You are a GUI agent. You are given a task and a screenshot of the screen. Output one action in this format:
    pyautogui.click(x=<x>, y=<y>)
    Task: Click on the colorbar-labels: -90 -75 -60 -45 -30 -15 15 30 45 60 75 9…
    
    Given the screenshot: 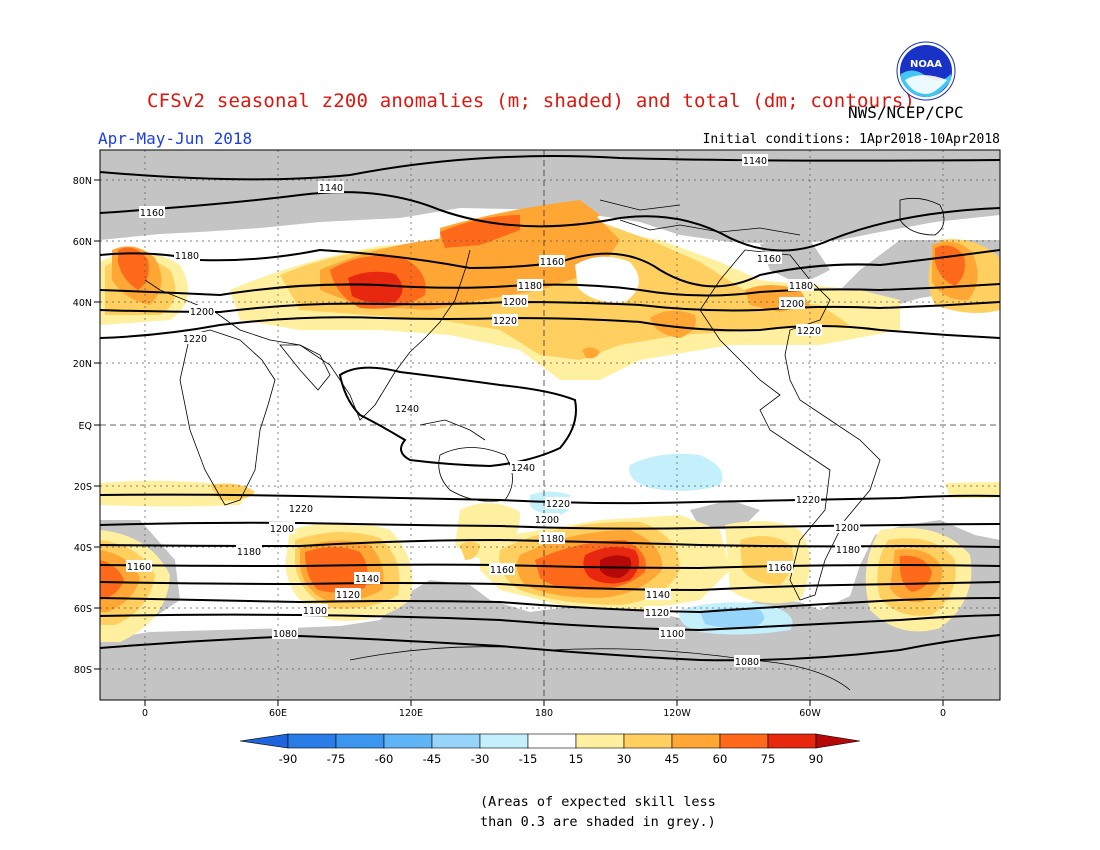 What is the action you would take?
    pyautogui.click(x=551, y=759)
    